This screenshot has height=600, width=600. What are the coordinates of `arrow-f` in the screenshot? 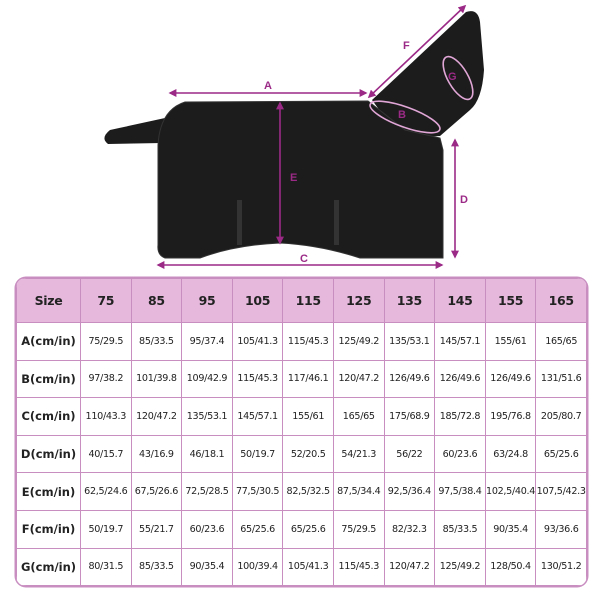 It's located at (417, 51).